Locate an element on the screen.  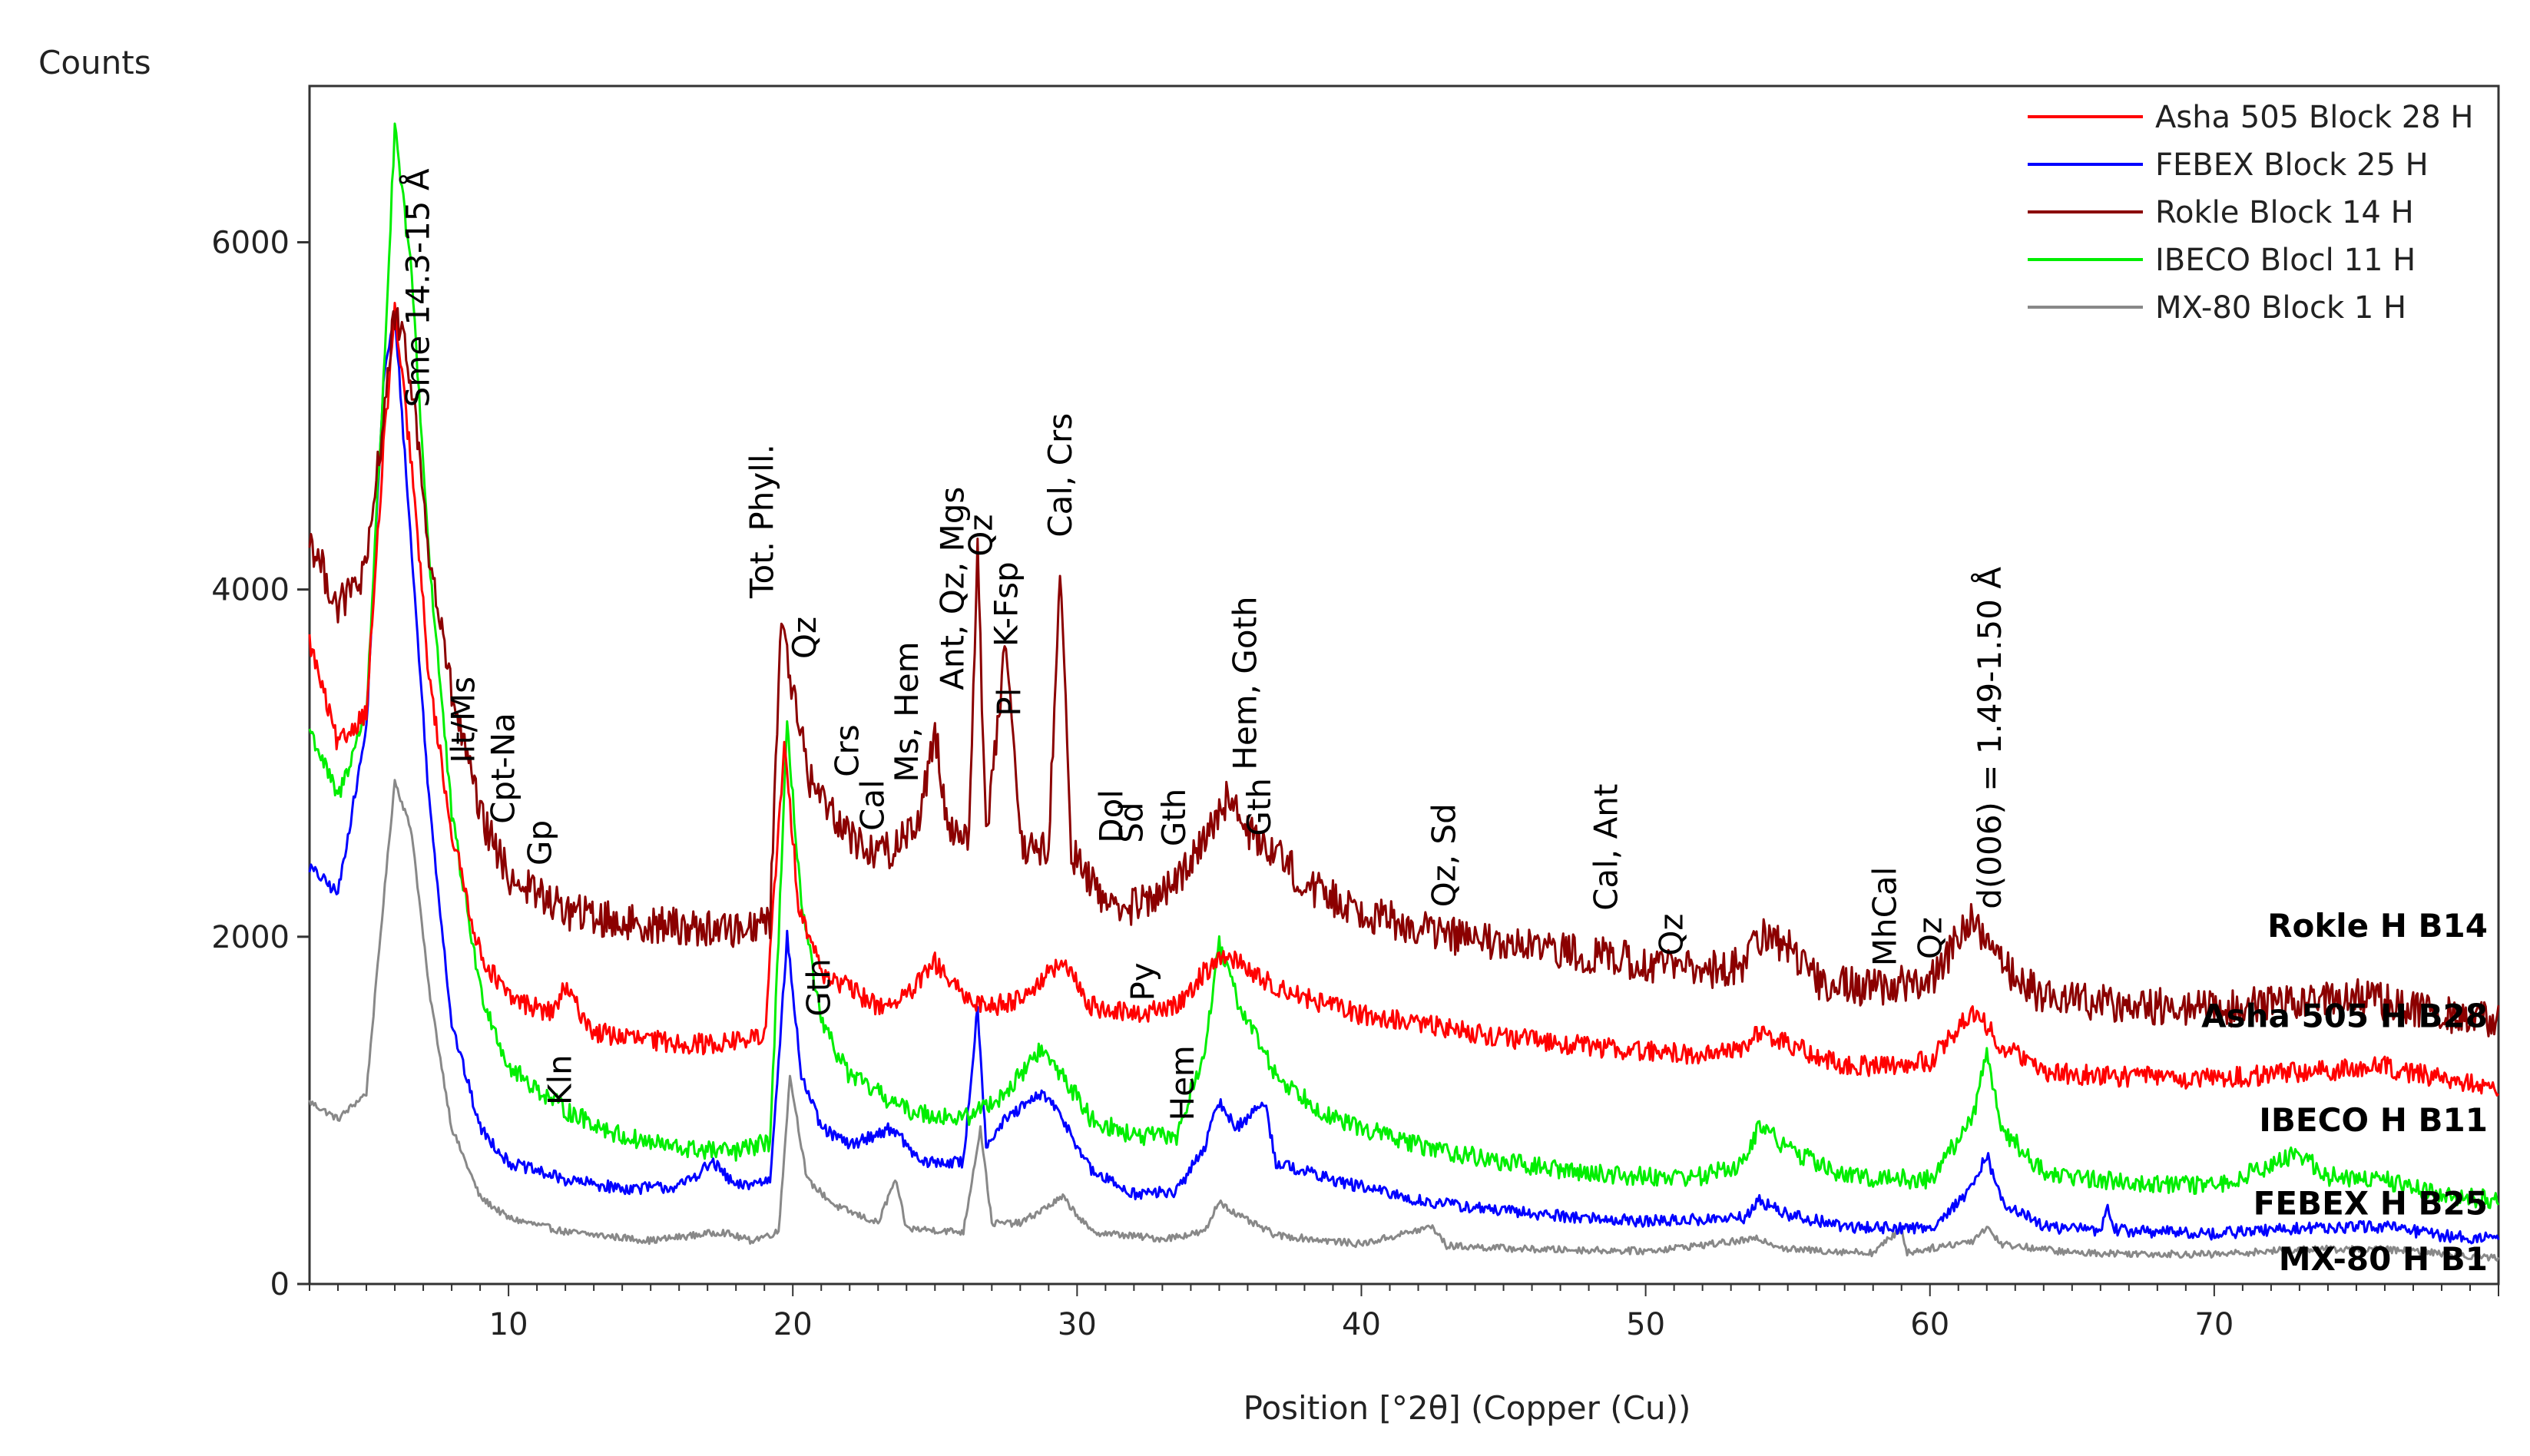
legend-entry: FEBEX Block 25 H is located at coordinates (2292, 165).